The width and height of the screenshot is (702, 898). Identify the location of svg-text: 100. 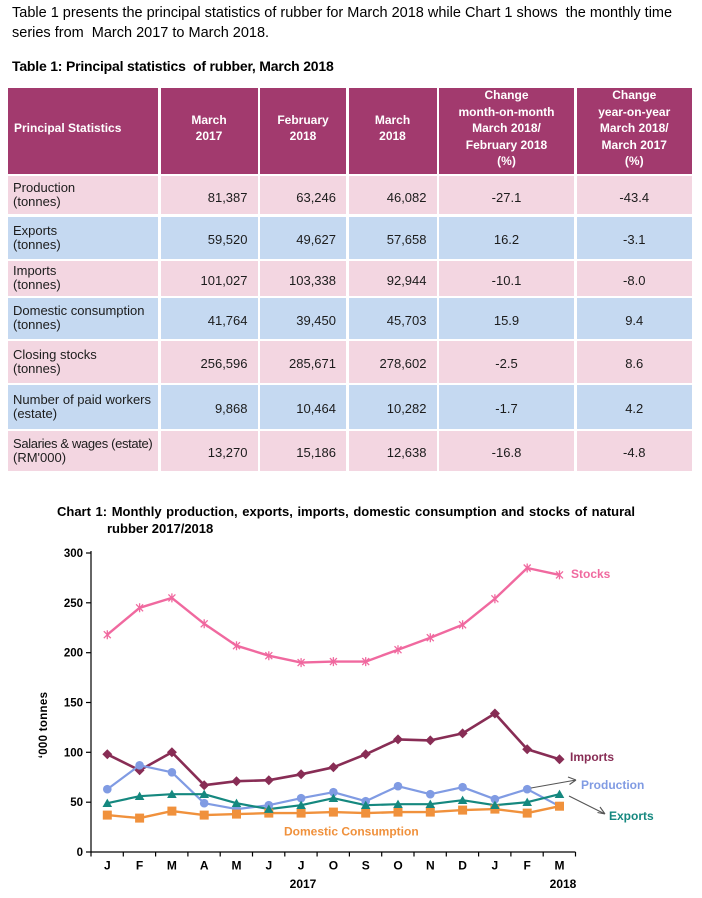
(73, 753).